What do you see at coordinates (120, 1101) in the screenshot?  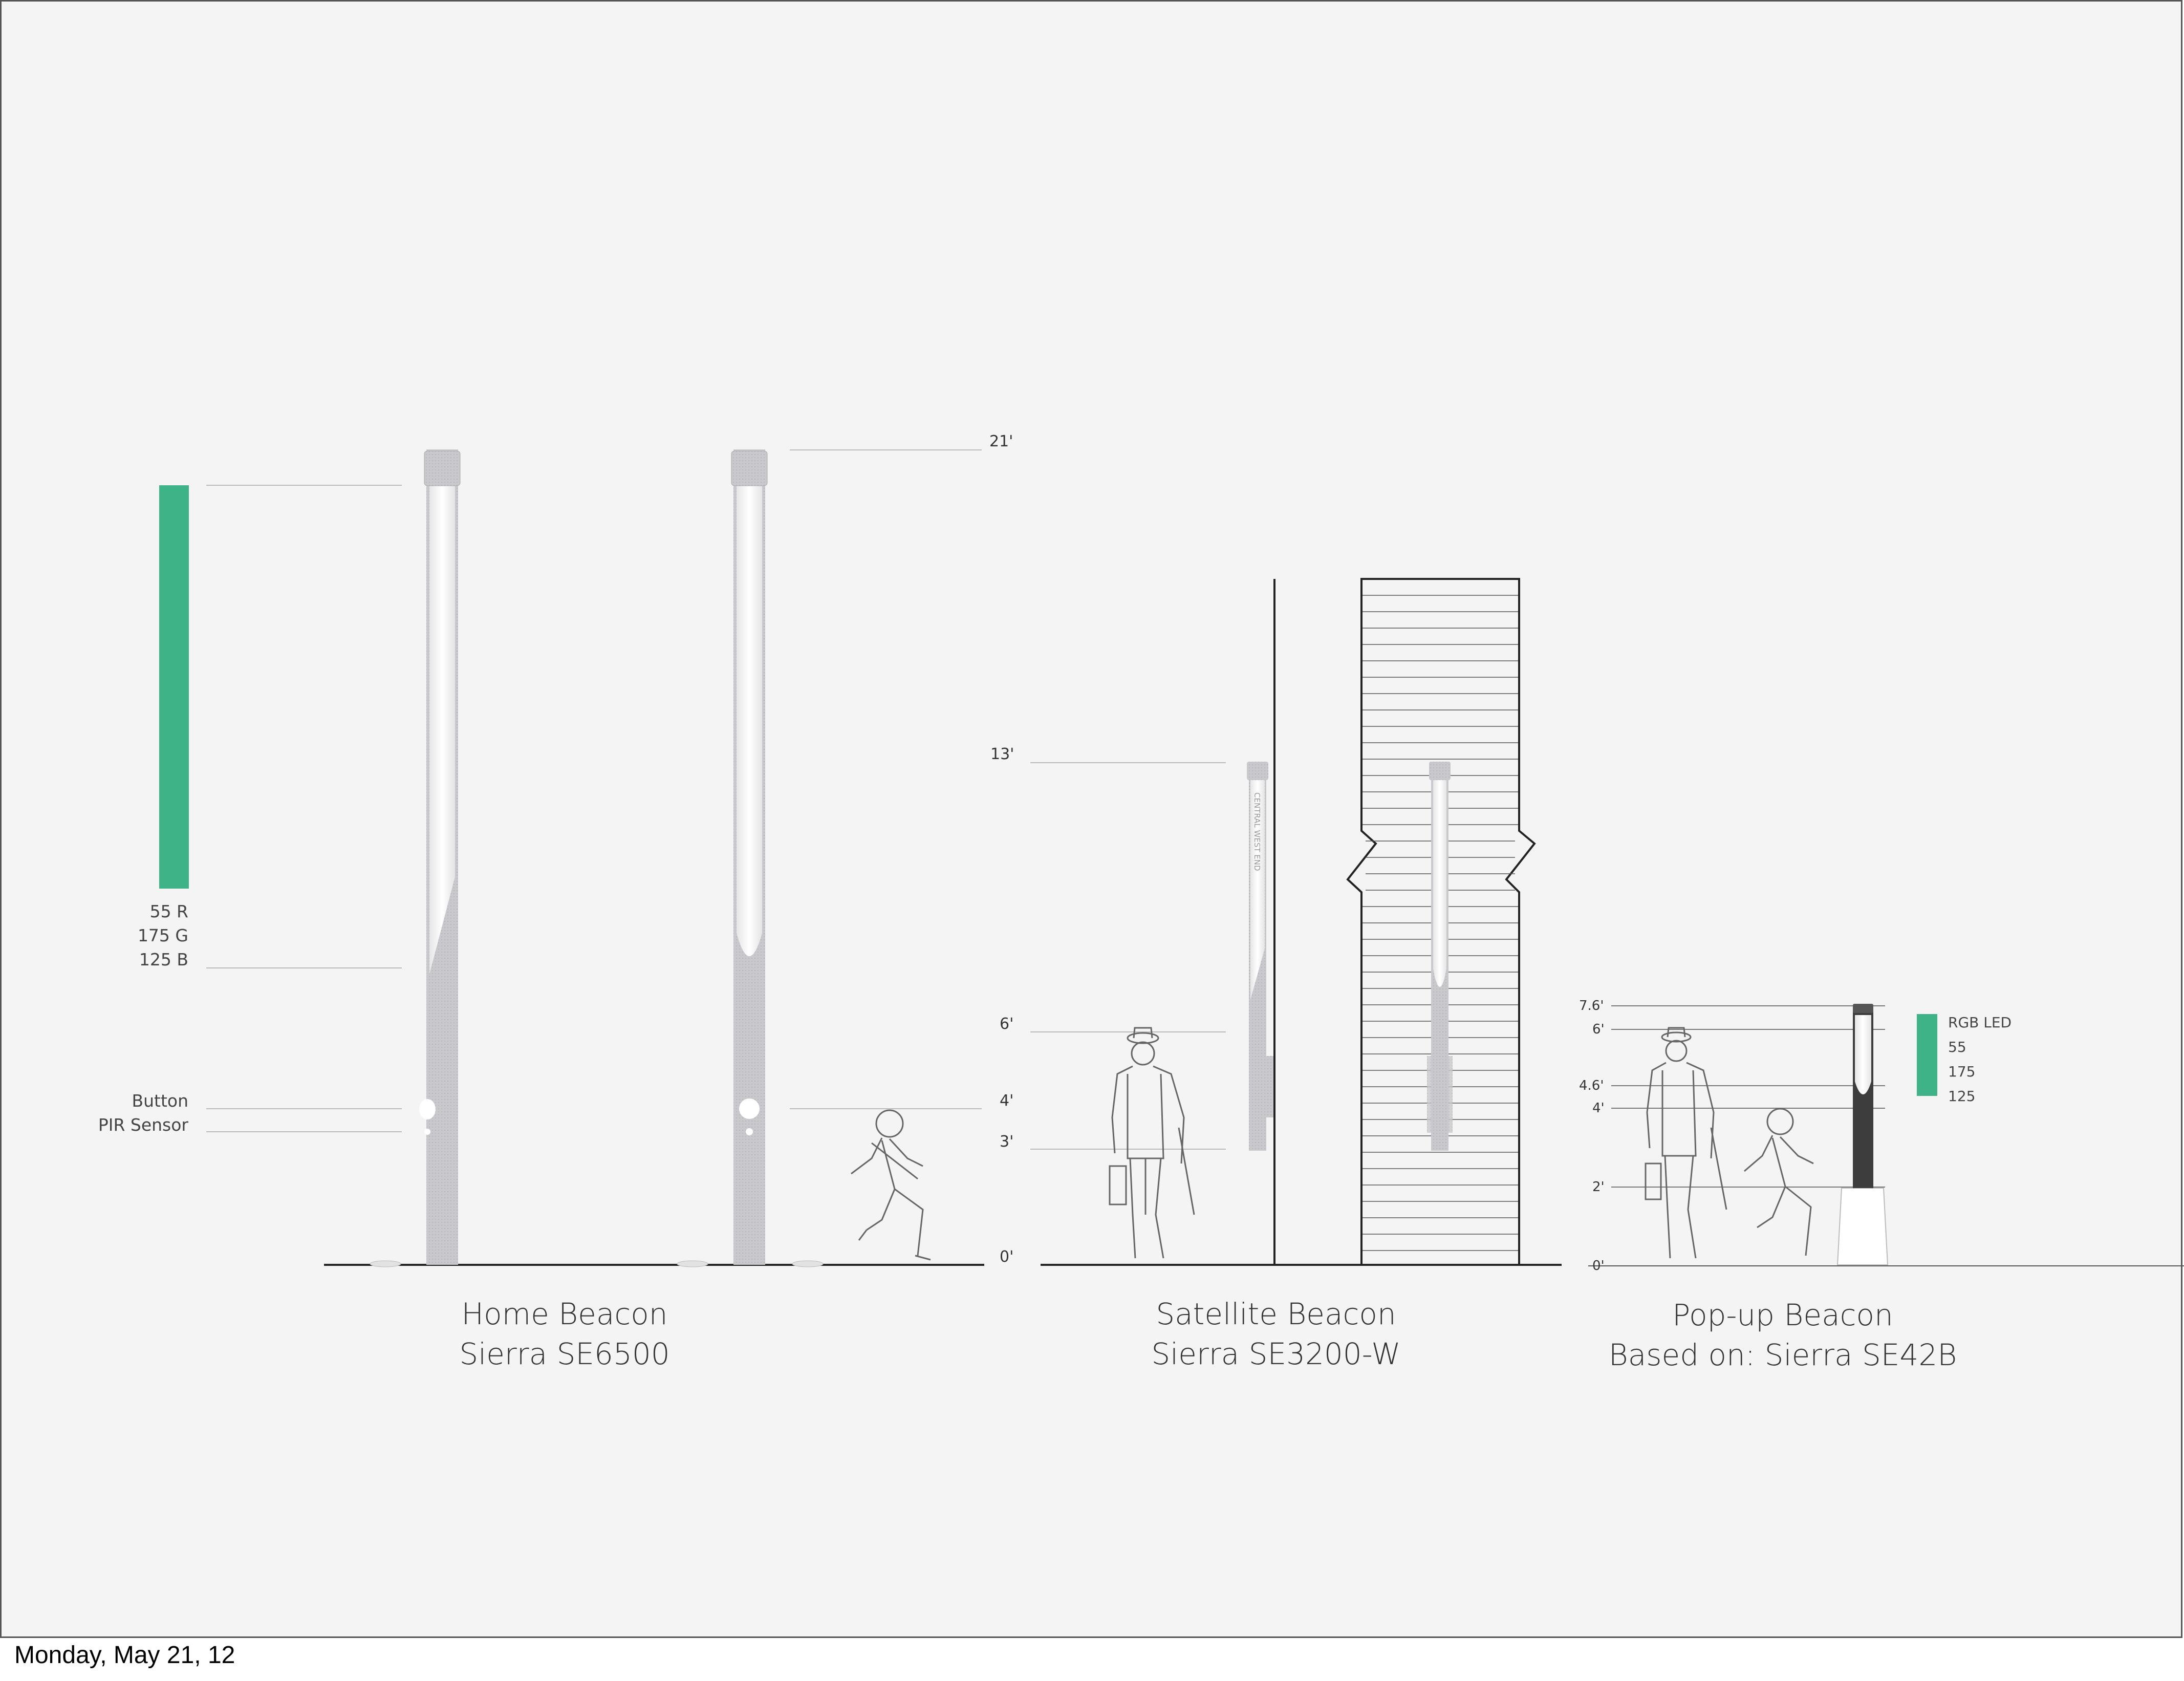 I see `button-label: Button` at bounding box center [120, 1101].